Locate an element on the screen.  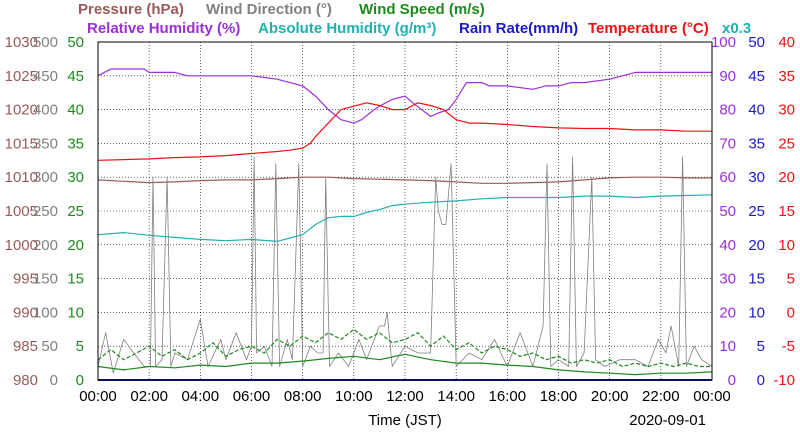
y-tick-label-temperature: -5 is located at coordinates (788, 346).